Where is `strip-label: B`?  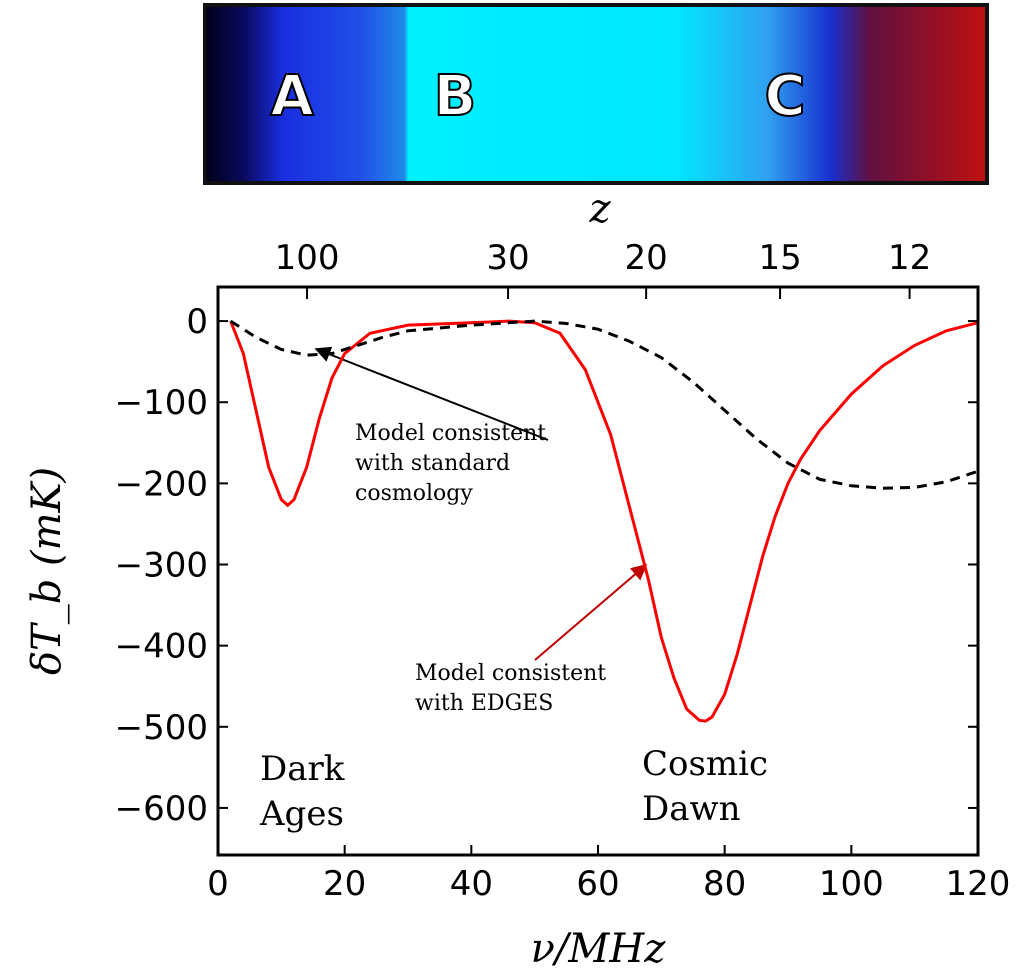
strip-label: B is located at coordinates (455, 96).